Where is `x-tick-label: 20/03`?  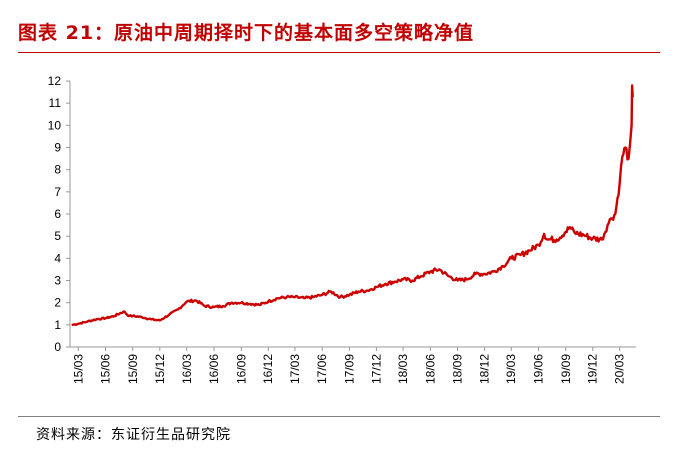 x-tick-label: 20/03 is located at coordinates (620, 369).